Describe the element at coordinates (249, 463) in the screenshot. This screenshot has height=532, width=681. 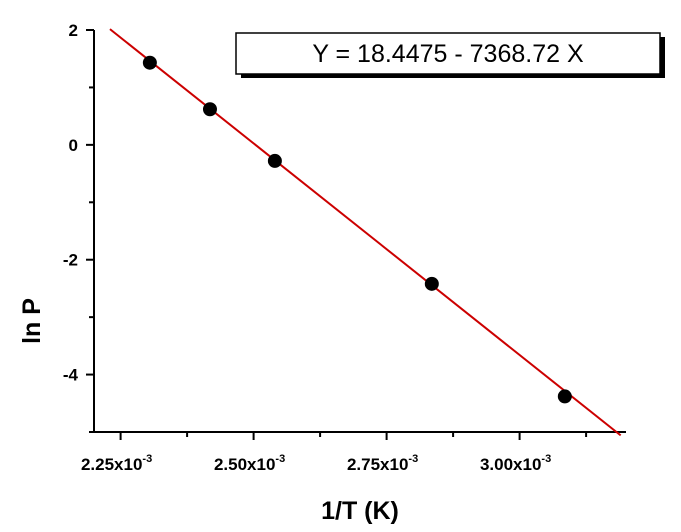
I see `x-tick-label: 2.50x10⁻³` at that location.